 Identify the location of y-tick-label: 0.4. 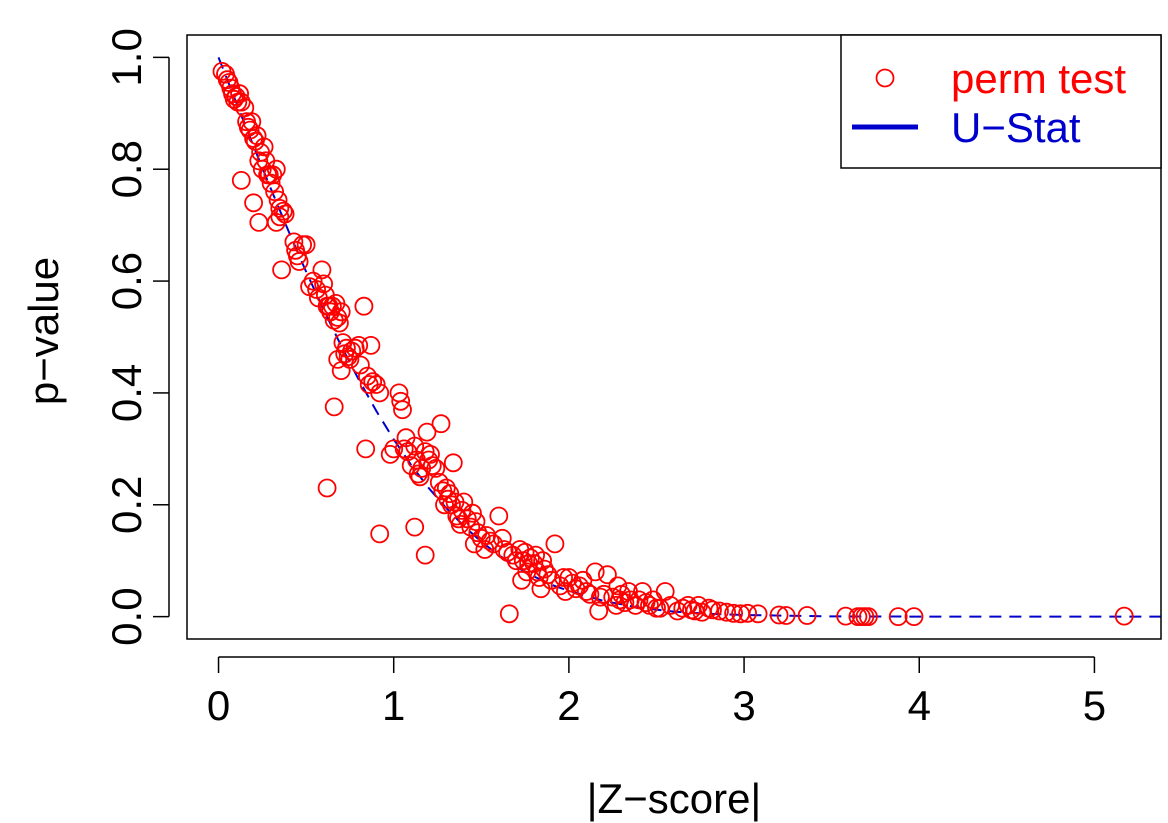
(126, 393).